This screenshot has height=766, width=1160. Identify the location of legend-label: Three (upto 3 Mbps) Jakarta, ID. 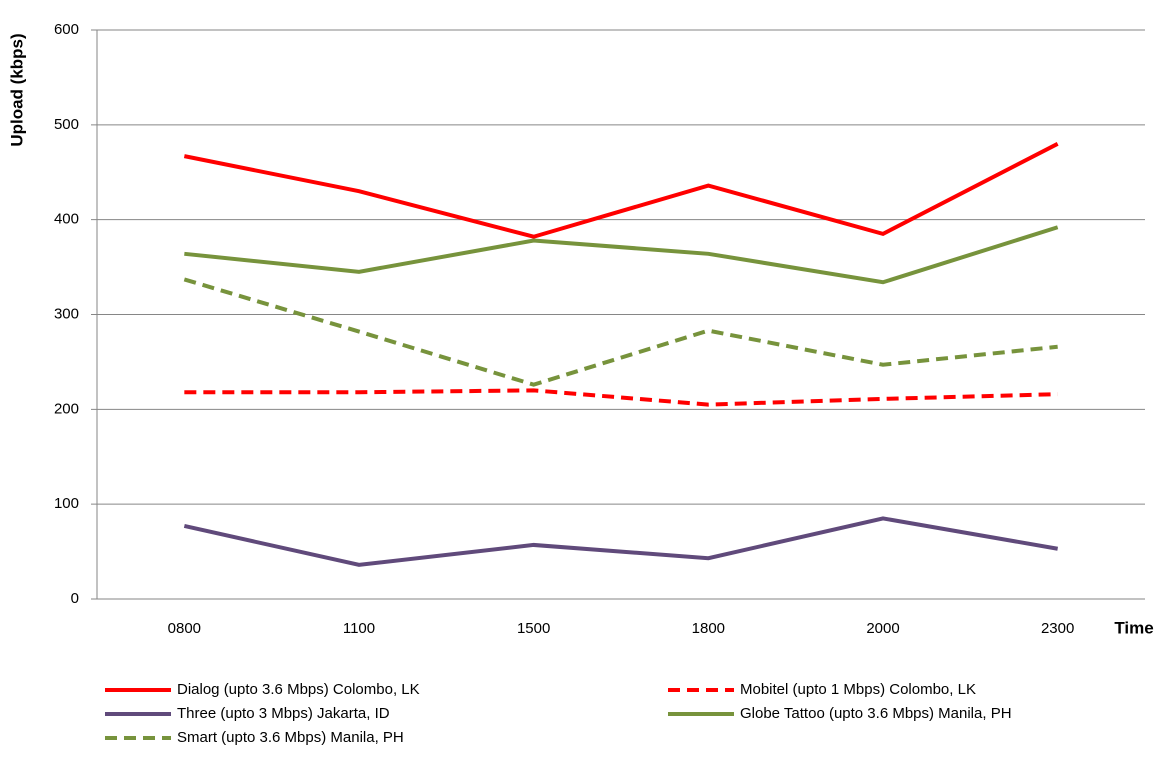
(283, 713).